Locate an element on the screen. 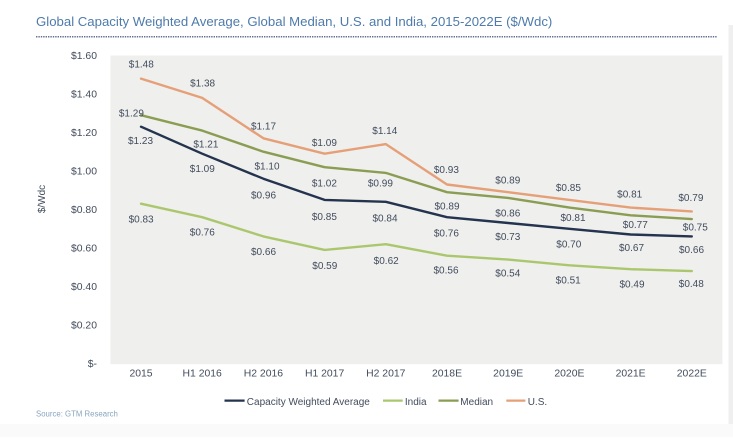  svg-text: $1.14 is located at coordinates (384, 131).